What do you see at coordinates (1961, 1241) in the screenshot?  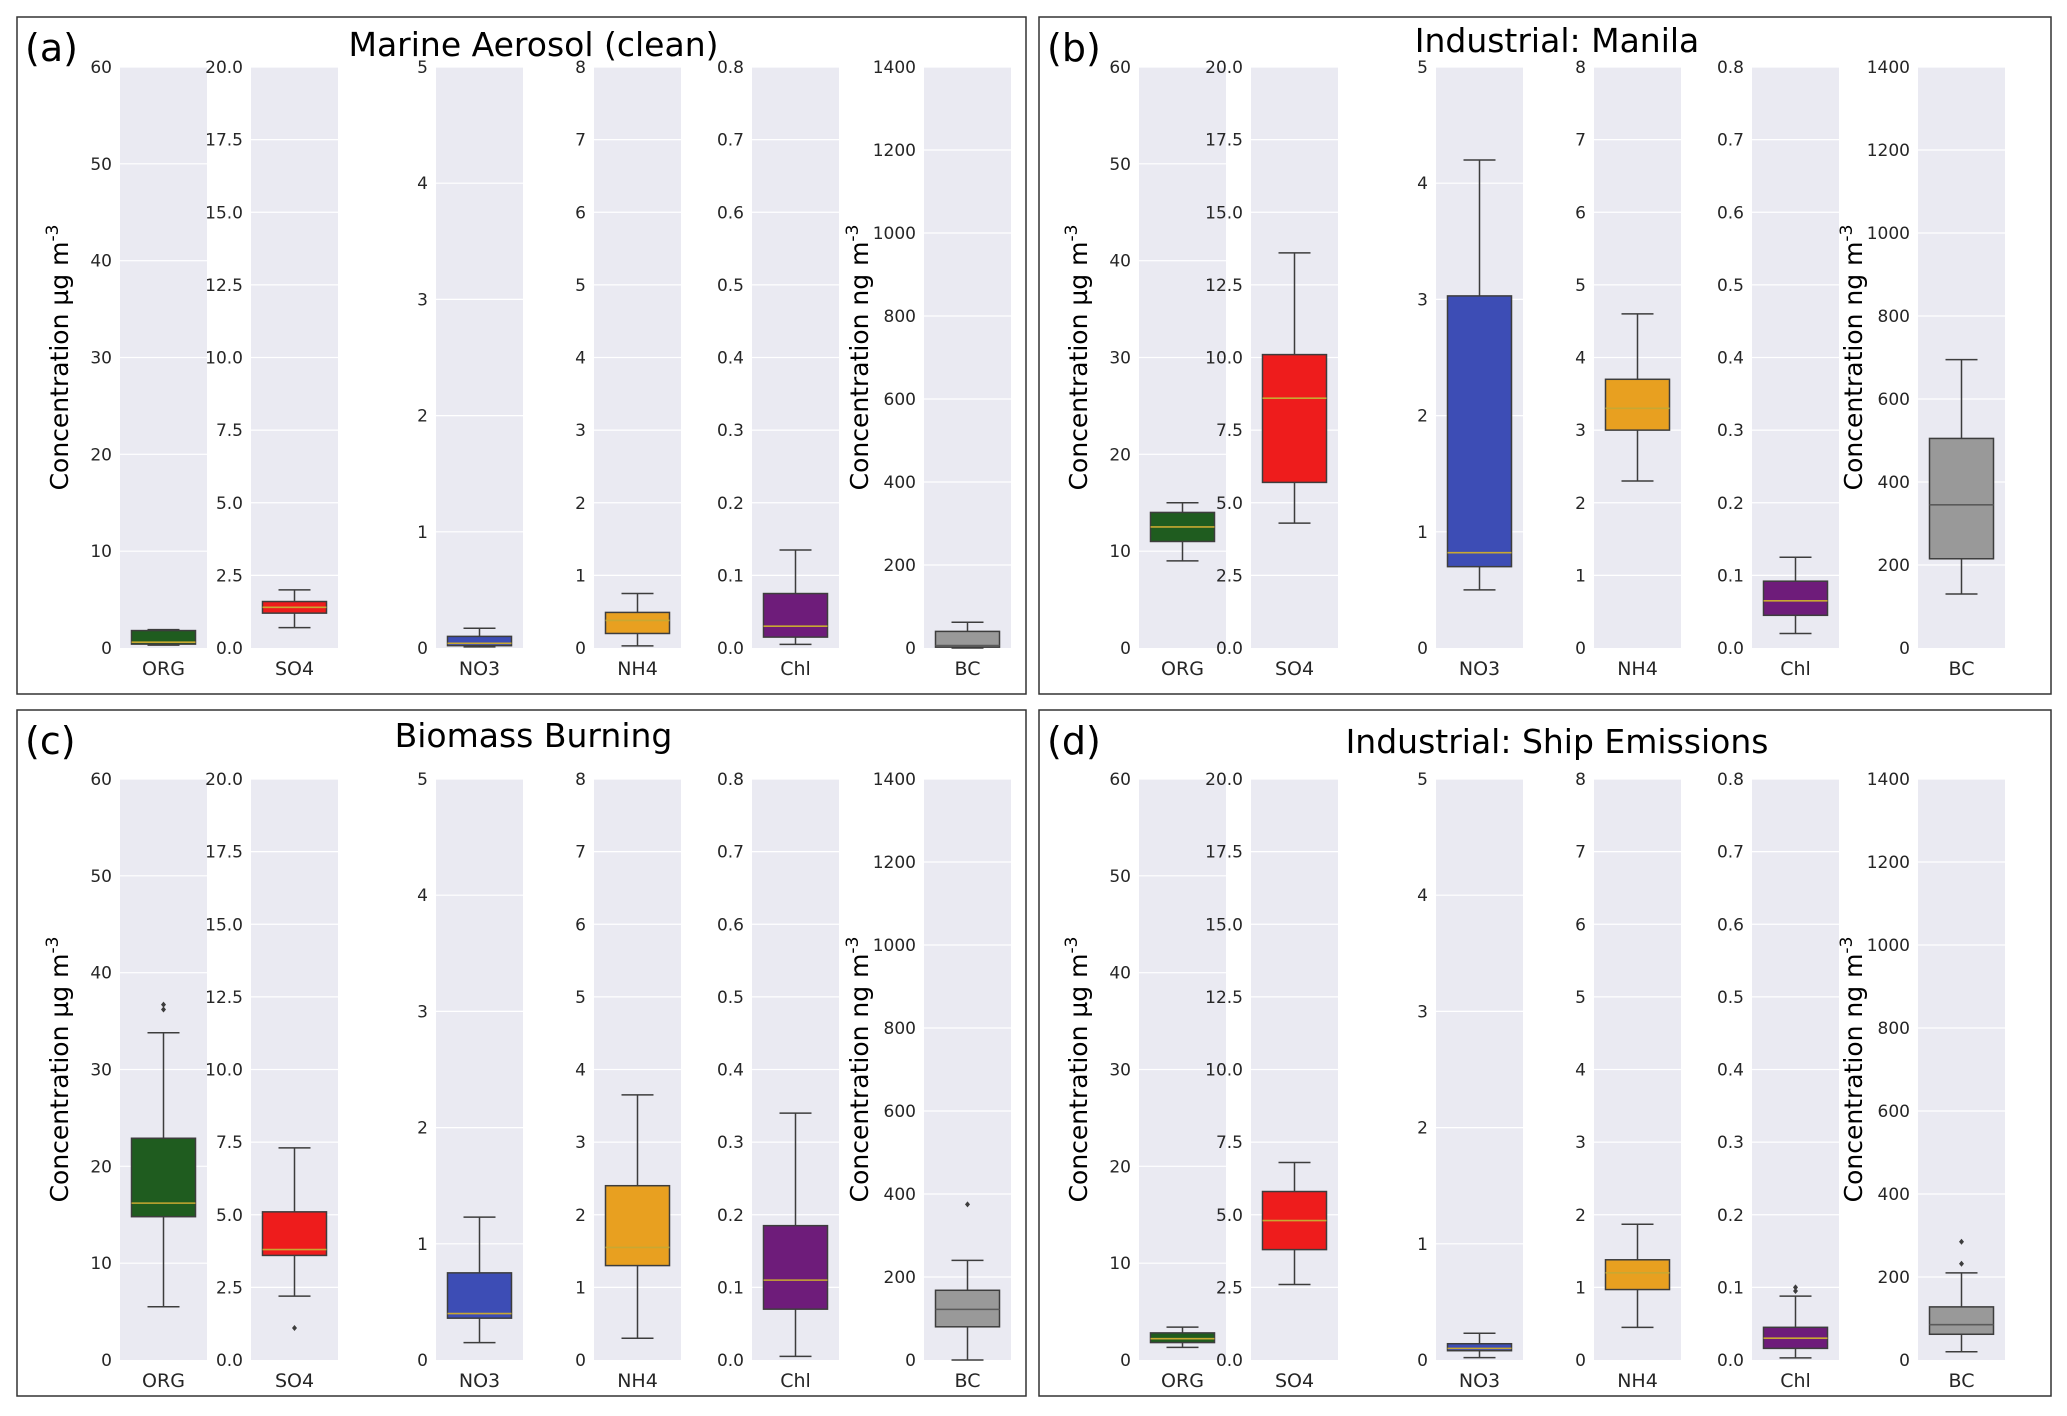 I see `outlier-point` at bounding box center [1961, 1241].